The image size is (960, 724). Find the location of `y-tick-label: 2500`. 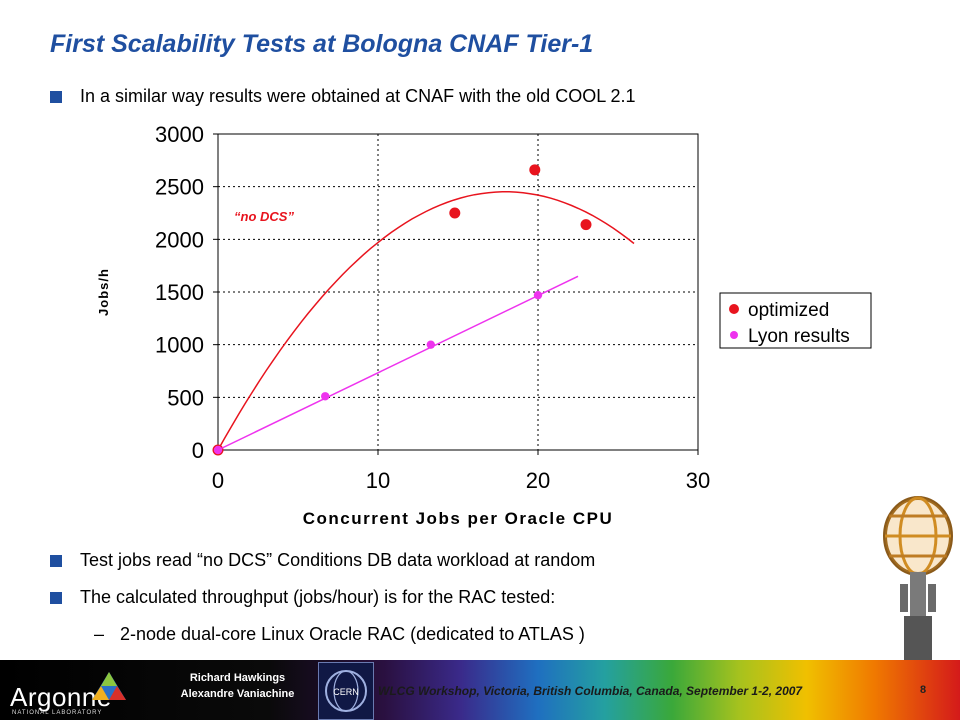

y-tick-label: 2500 is located at coordinates (179, 187).